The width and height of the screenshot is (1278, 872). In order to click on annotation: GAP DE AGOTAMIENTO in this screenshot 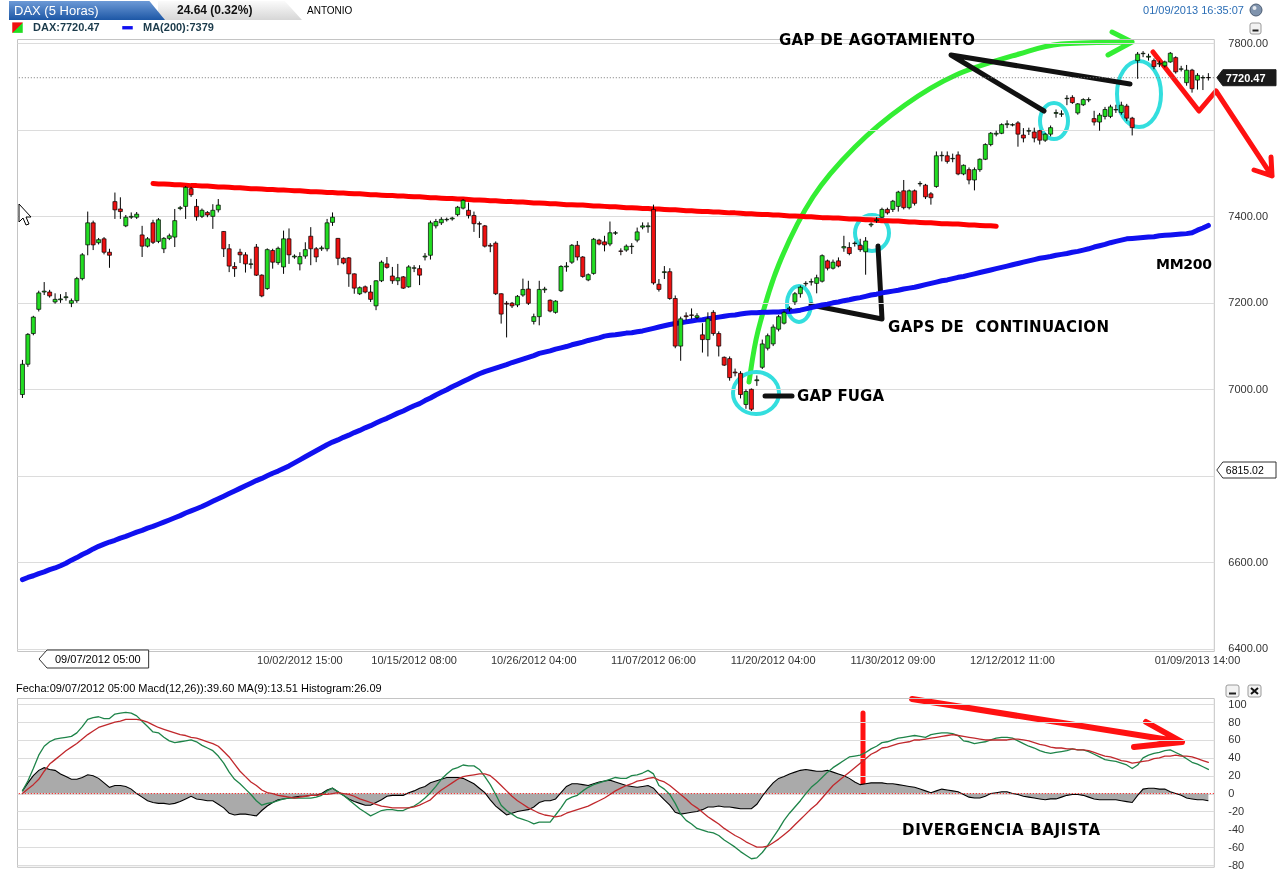, I will do `click(877, 40)`.